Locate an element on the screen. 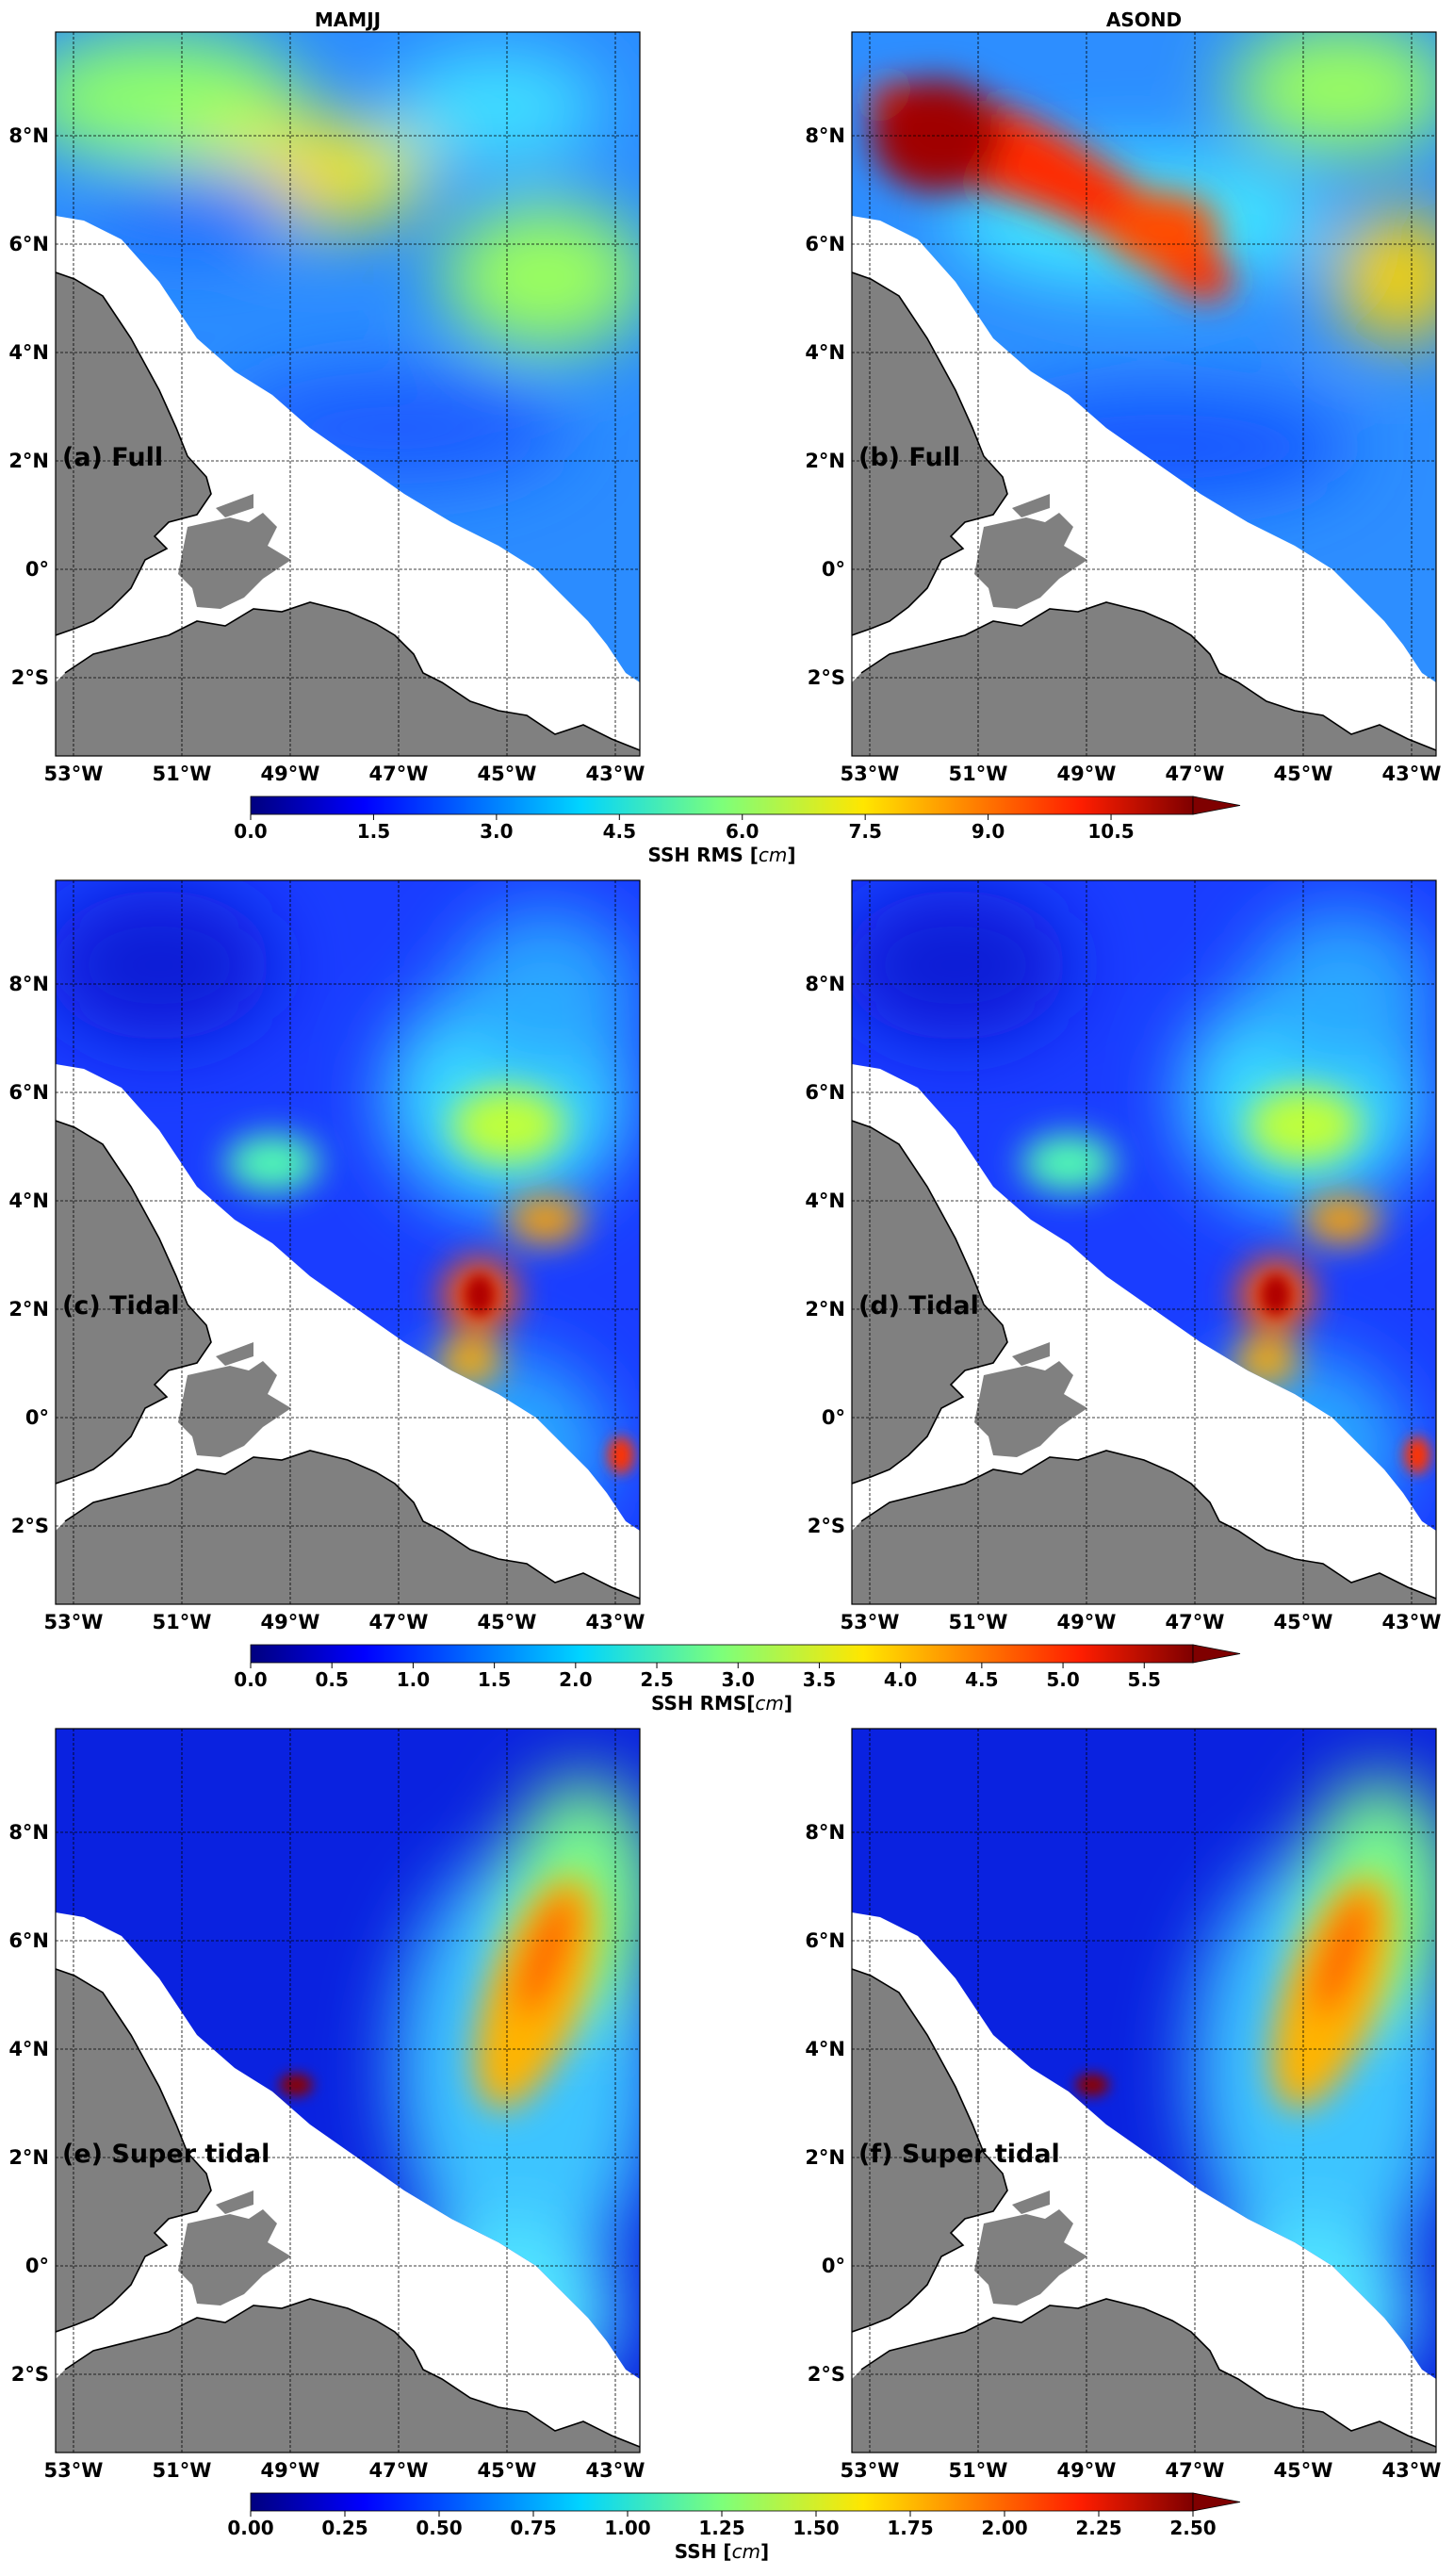 This screenshot has width=1454, height=2576. colorbar-tick-label: 2.50 is located at coordinates (1192, 2528).